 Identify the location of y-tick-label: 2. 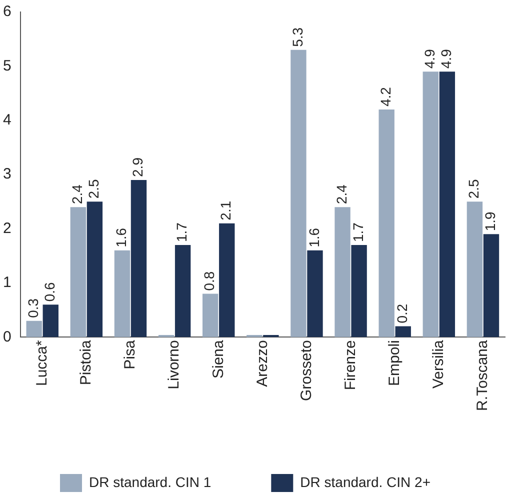
(7, 228).